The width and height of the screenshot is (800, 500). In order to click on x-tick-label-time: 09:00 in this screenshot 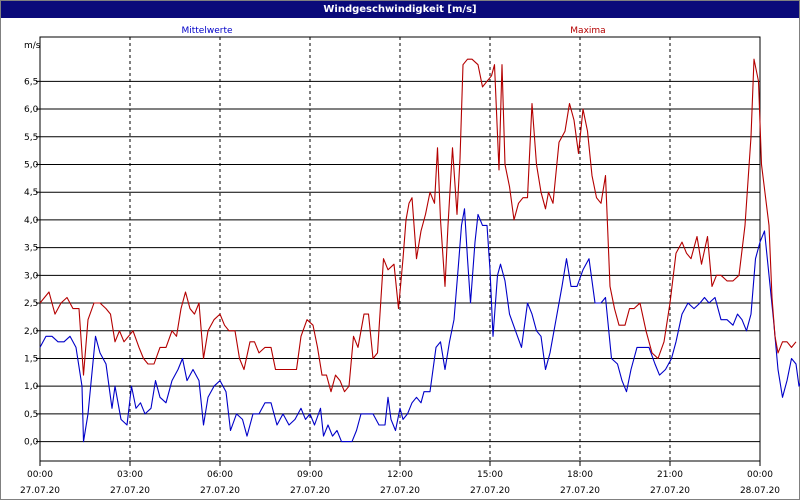, I will do `click(310, 475)`.